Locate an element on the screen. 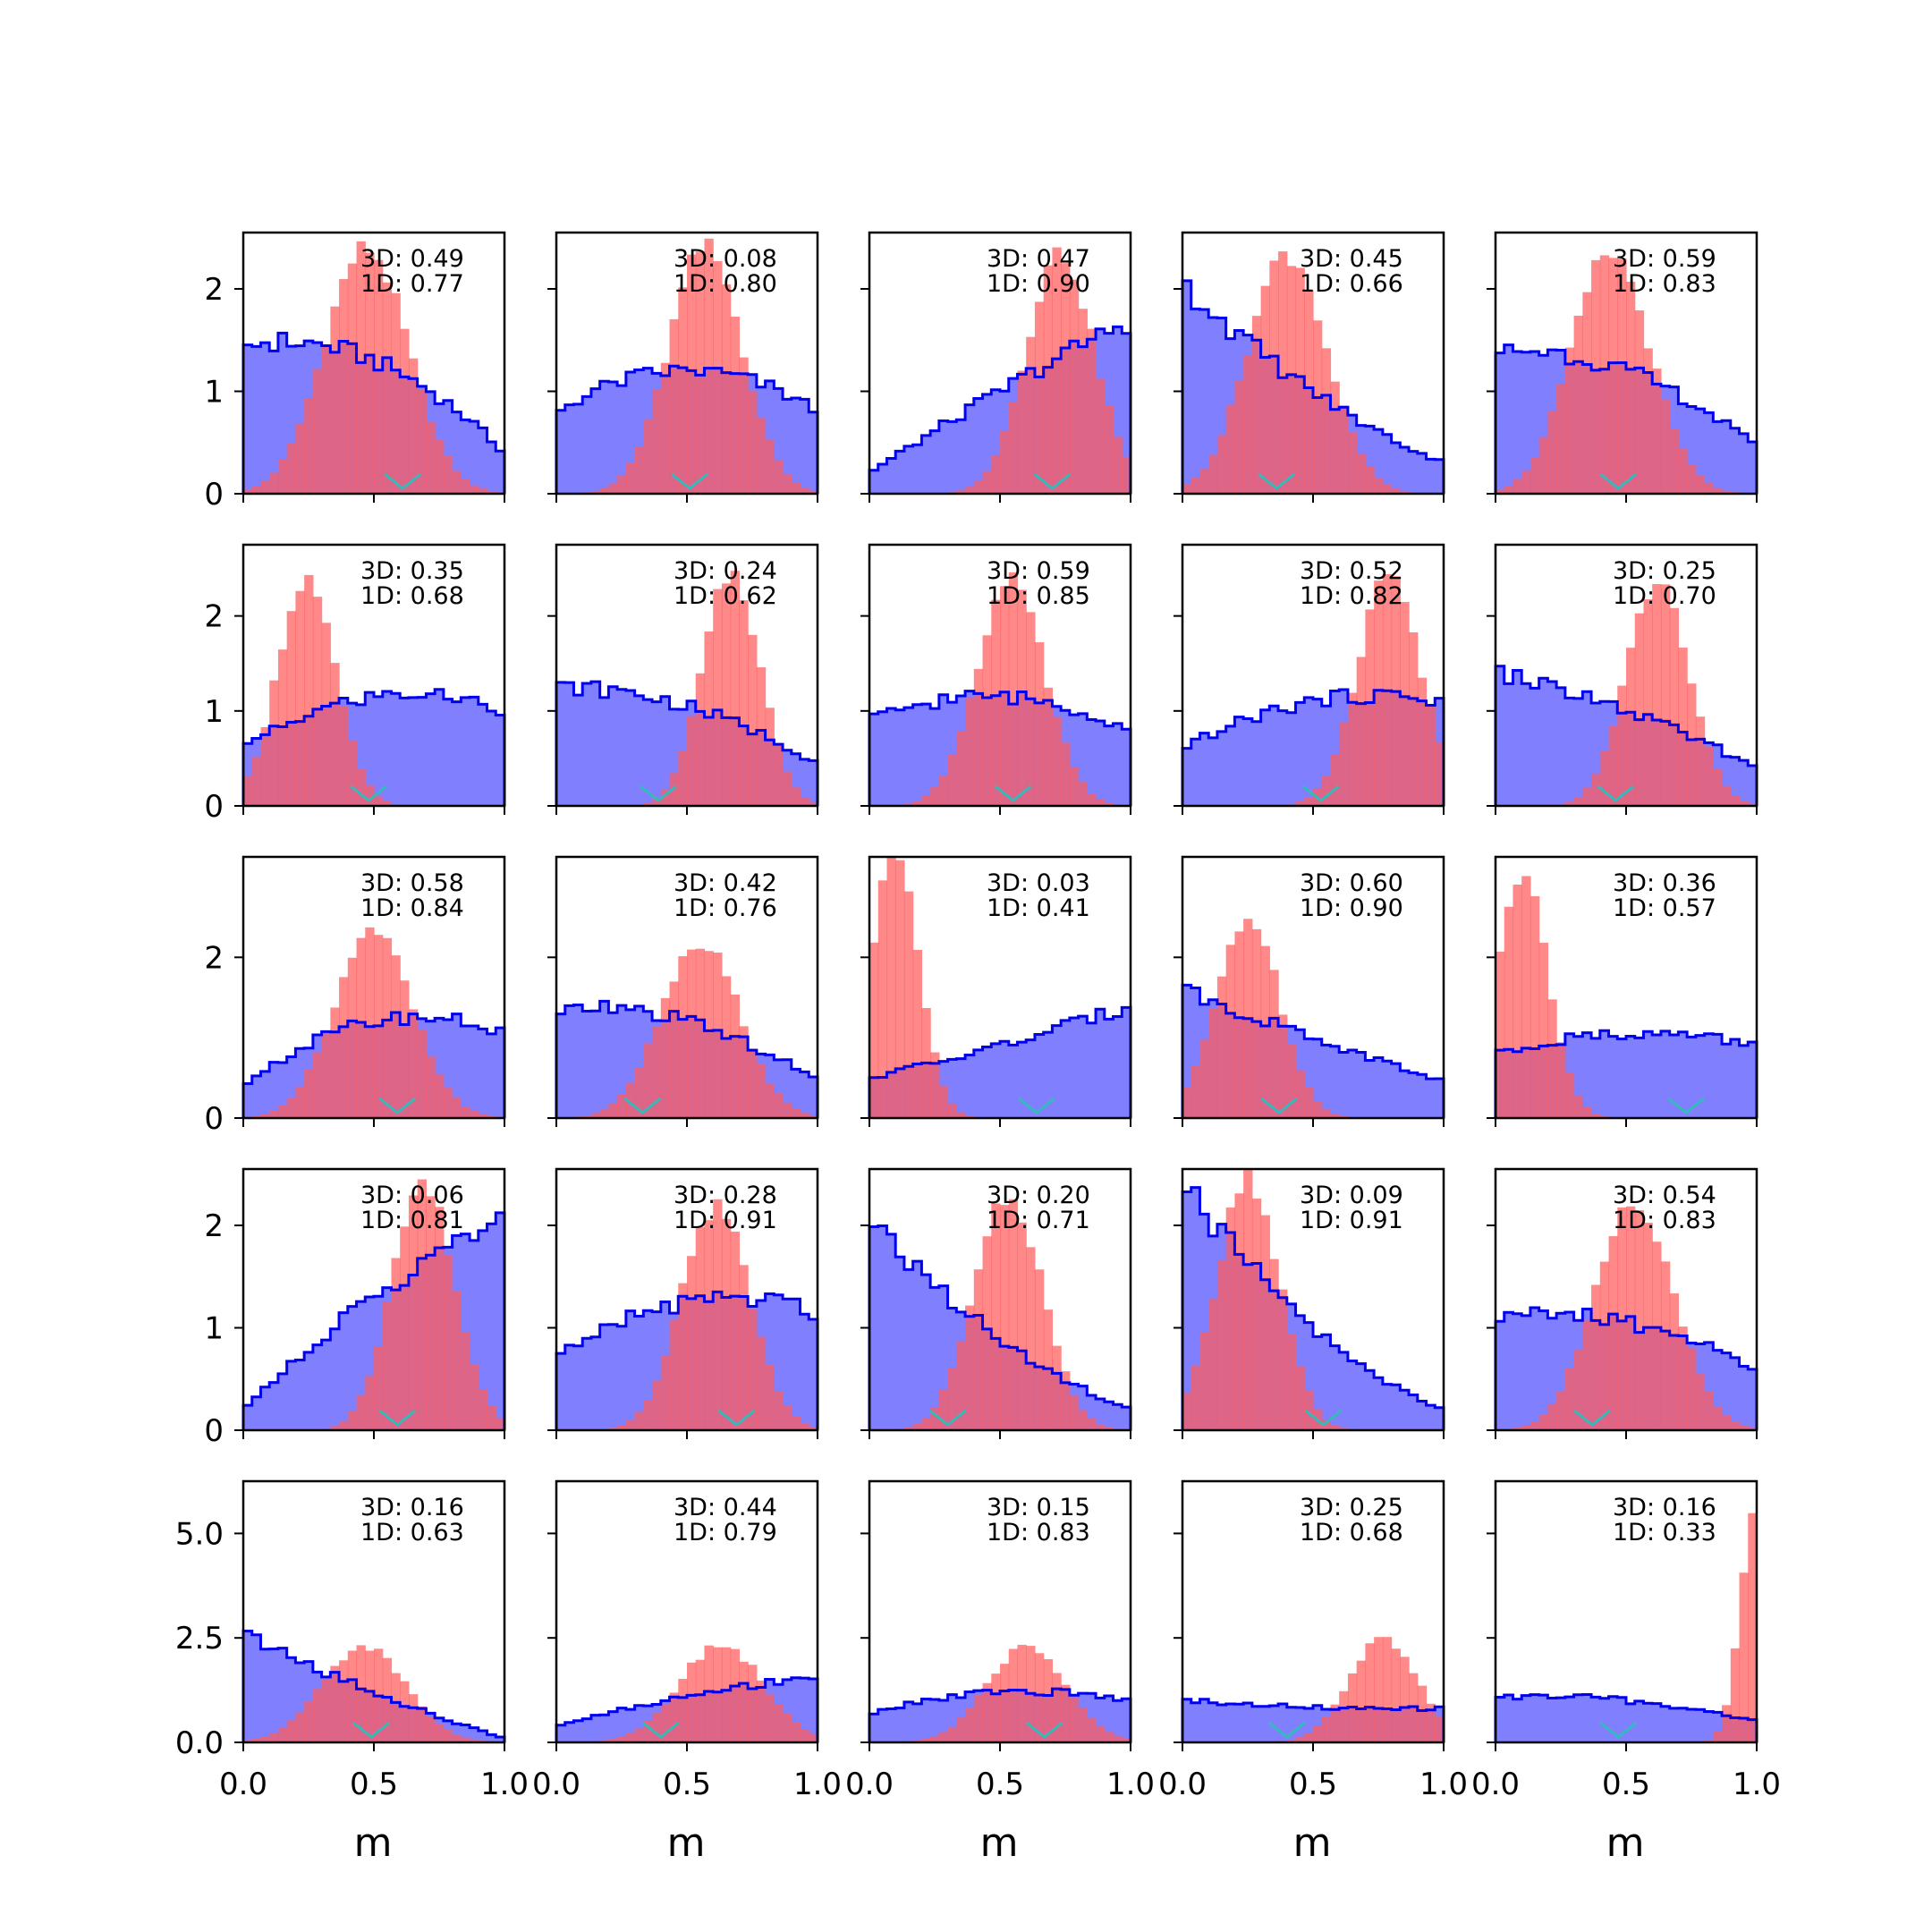 This screenshot has height=1932, width=1932. panel-annotation: 1D: 0.41 is located at coordinates (1038, 908).